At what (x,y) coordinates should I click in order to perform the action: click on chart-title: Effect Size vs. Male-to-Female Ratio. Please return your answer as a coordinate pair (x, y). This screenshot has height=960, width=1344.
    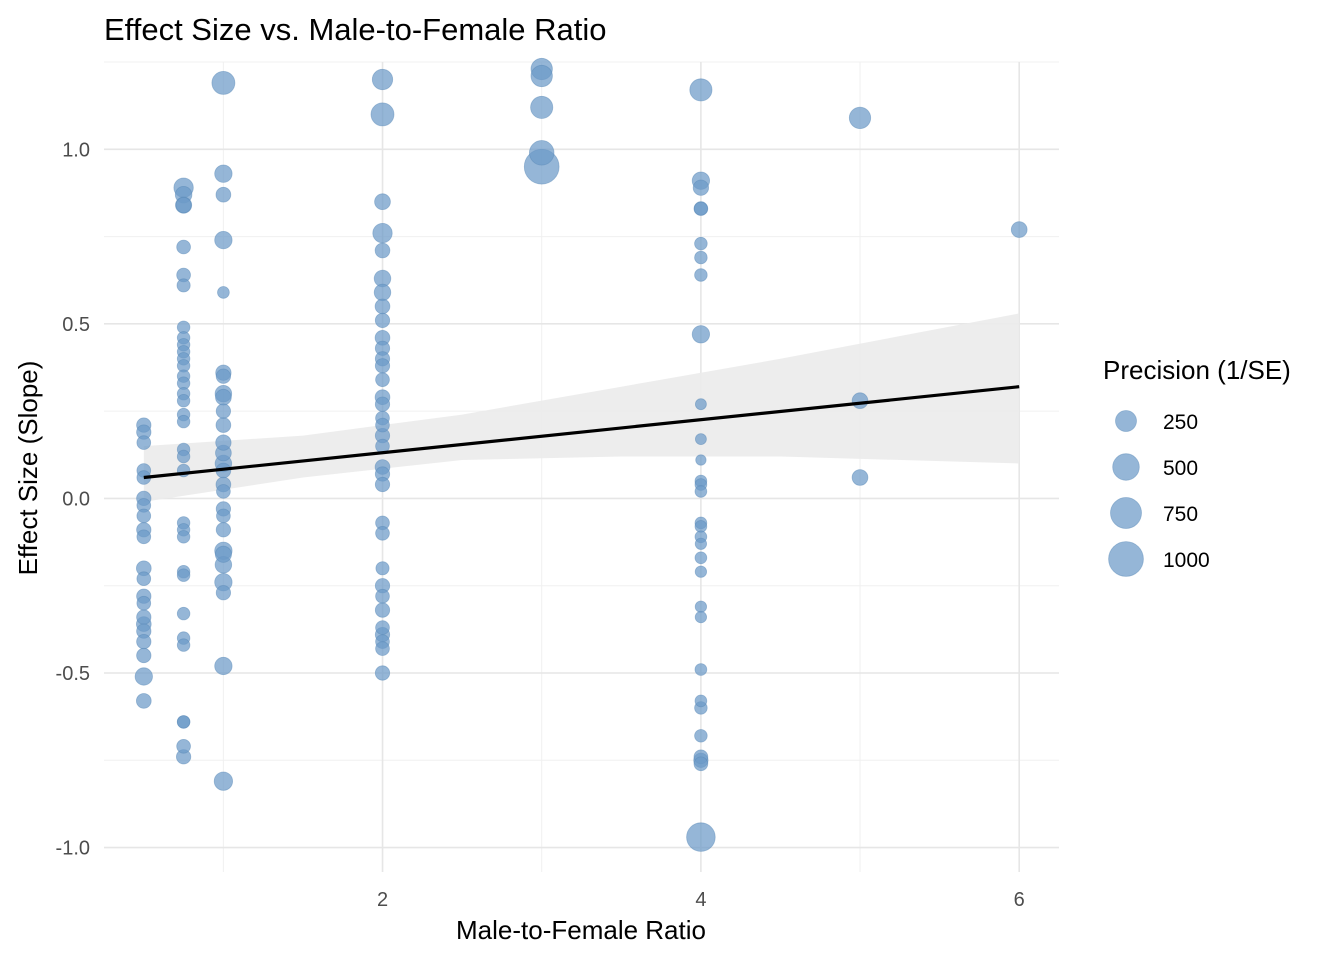
    Looking at the image, I should click on (355, 29).